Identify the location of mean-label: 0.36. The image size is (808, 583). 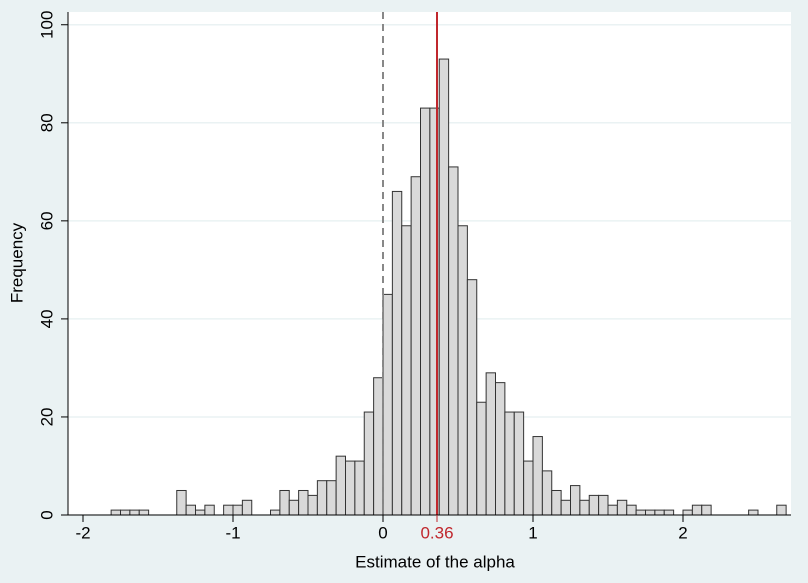
(436, 532).